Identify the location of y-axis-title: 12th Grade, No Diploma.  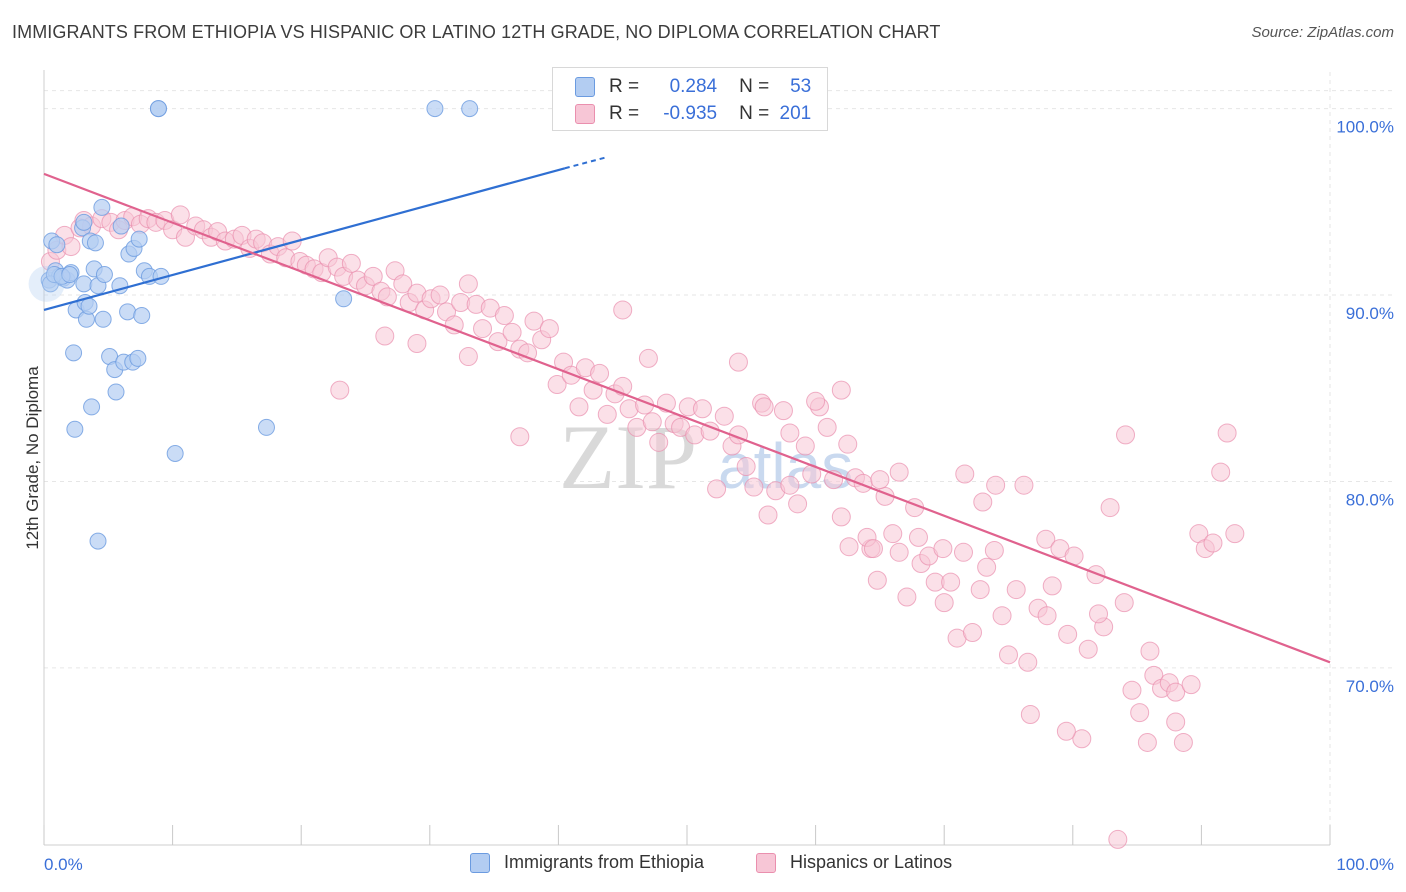
(32, 458).